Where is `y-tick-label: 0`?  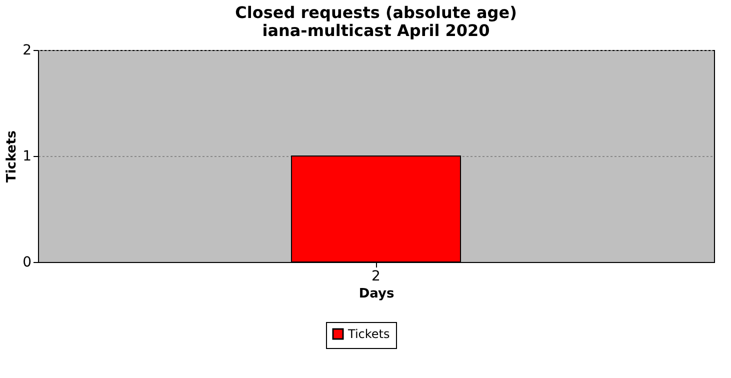 y-tick-label: 0 is located at coordinates (27, 262).